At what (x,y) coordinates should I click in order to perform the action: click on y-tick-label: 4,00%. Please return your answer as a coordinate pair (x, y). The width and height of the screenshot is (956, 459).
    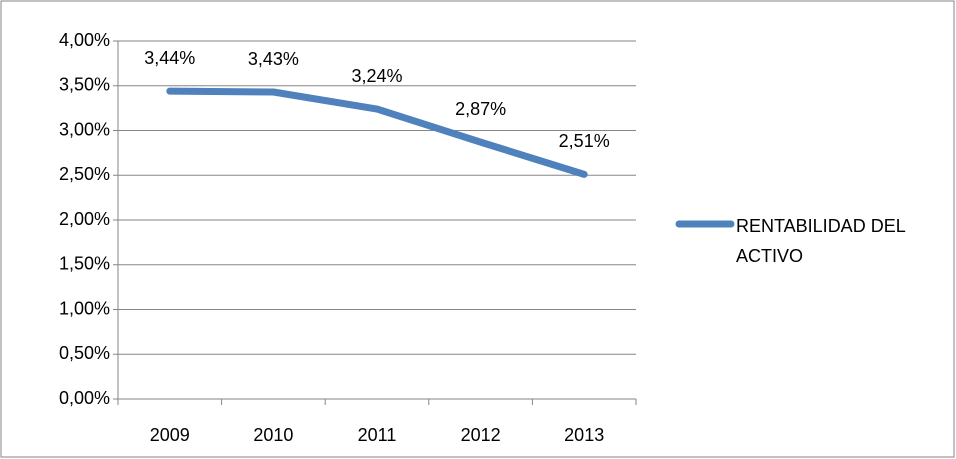
    Looking at the image, I should click on (84, 40).